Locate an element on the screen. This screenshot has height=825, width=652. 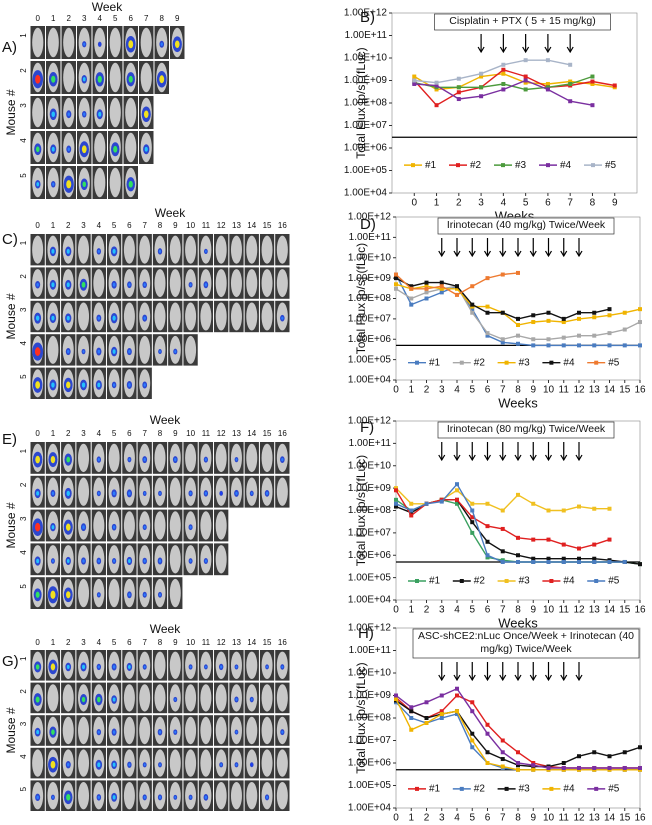
mouse-label: 1 is located at coordinates (23, 450).